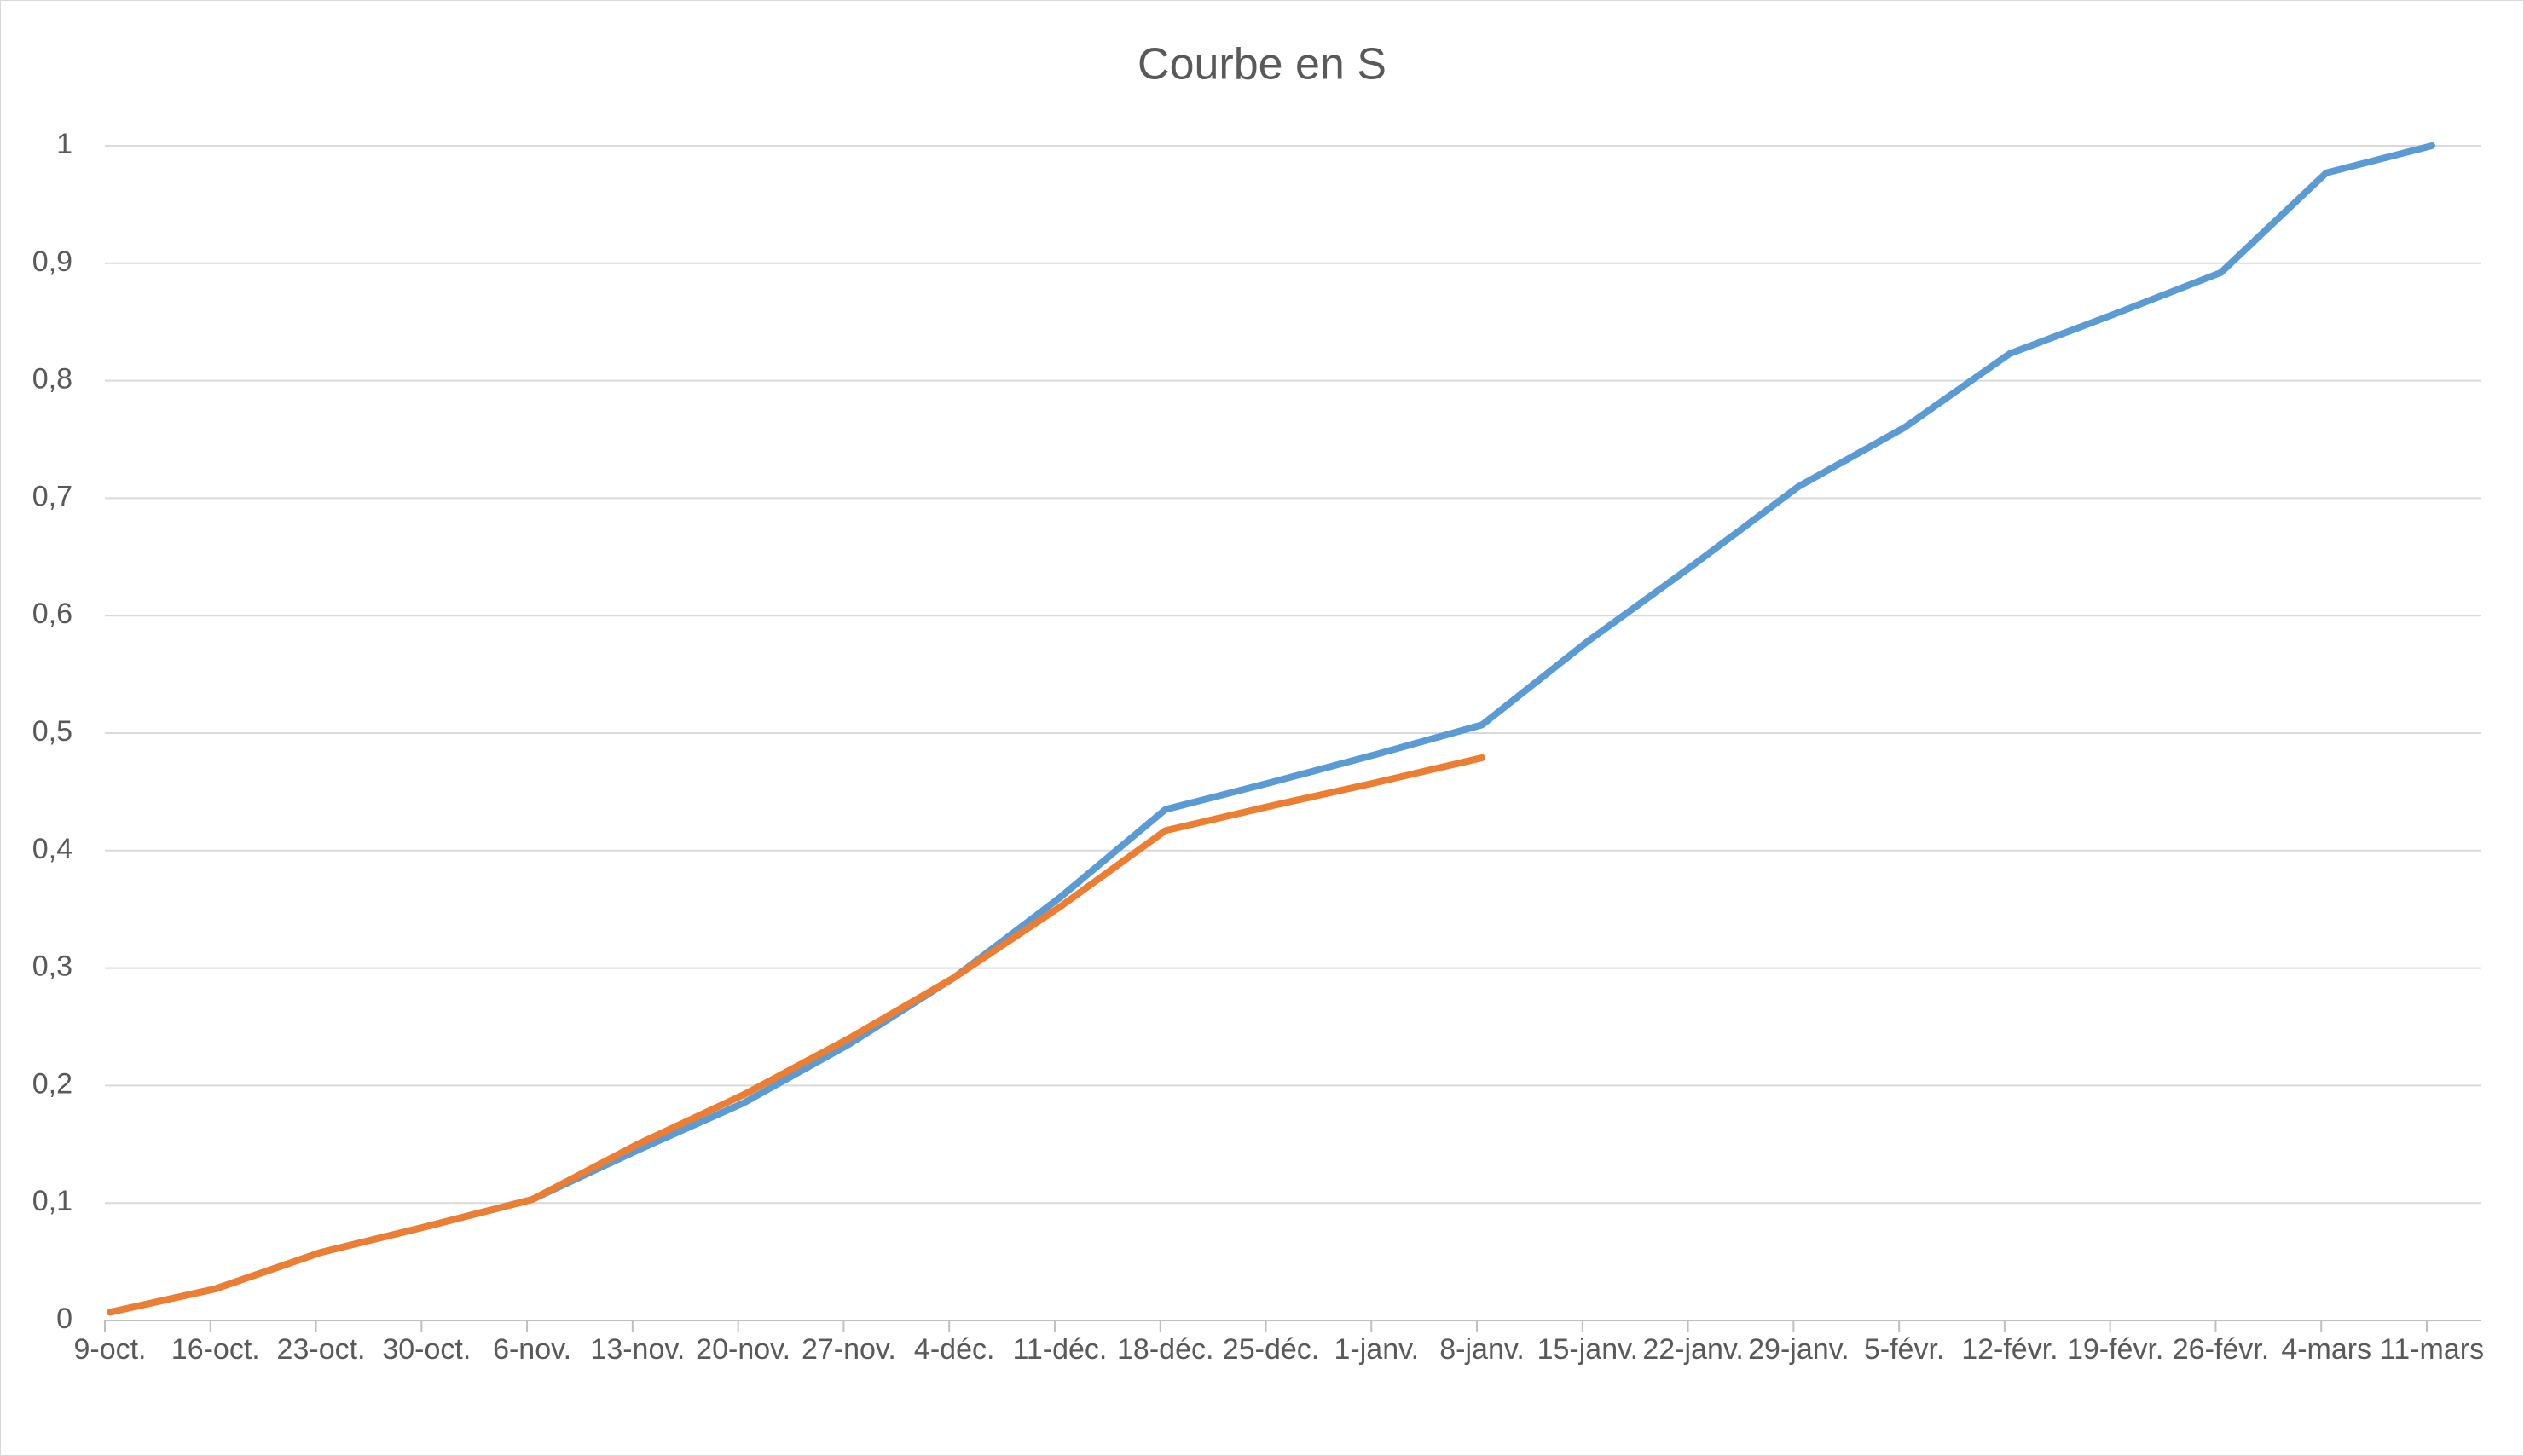 The height and width of the screenshot is (1456, 2524). What do you see at coordinates (1693, 1349) in the screenshot?
I see `x-tick-label: 22-janv.` at bounding box center [1693, 1349].